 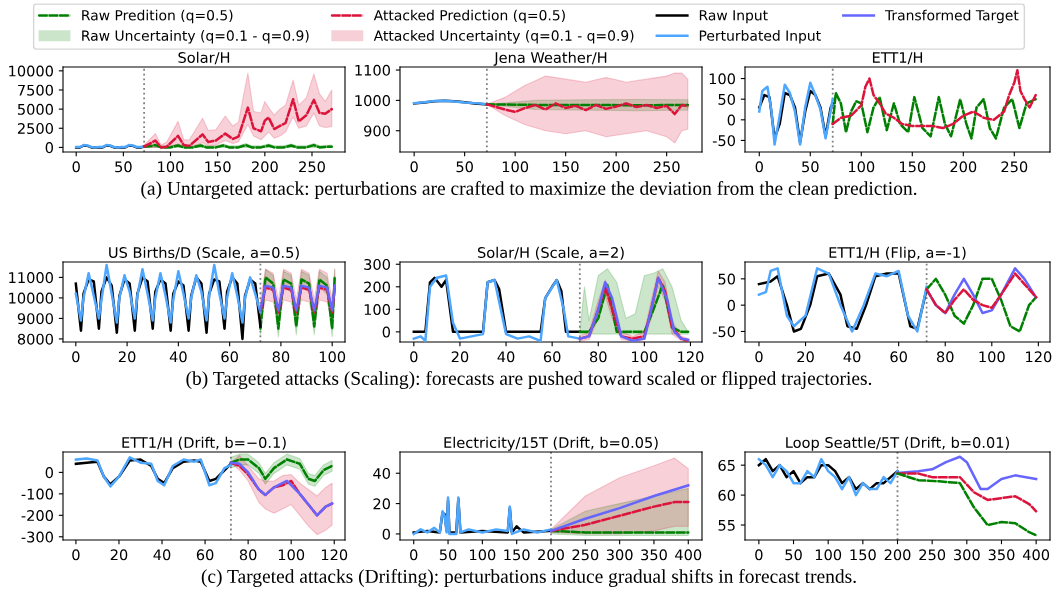 What do you see at coordinates (377, 264) in the screenshot?
I see `y-tick-label: 300` at bounding box center [377, 264].